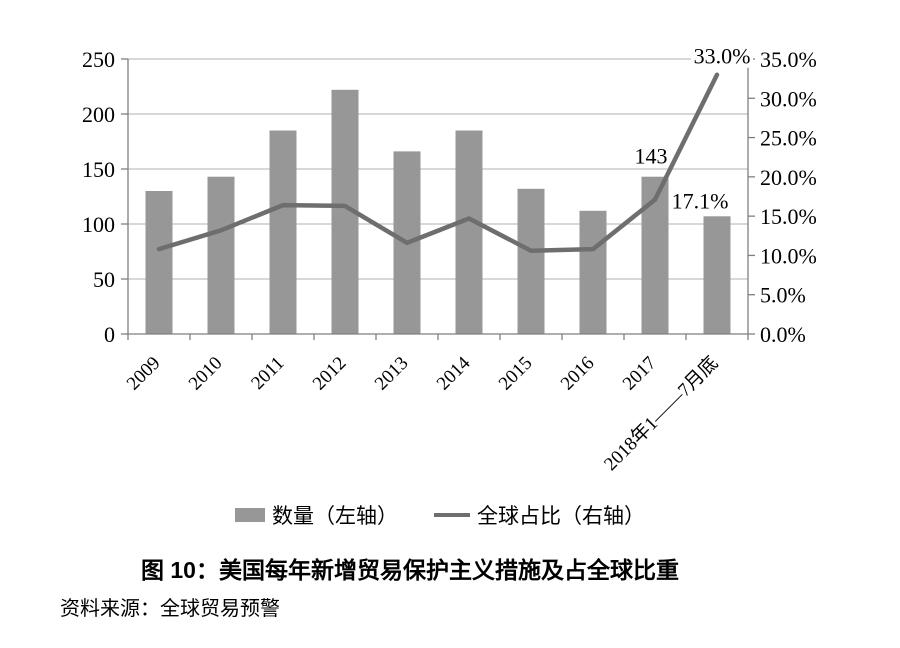  I want to click on data-source-note: 资料来源：全球贸易预警, so click(170, 609).